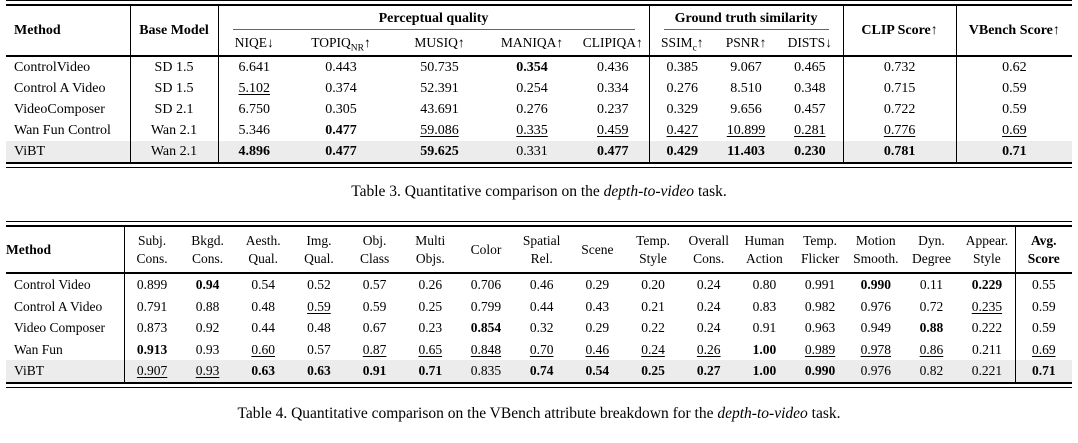 This screenshot has height=443, width=1078. Describe the element at coordinates (439, 43) in the screenshot. I see `col-header-metric: MUSIQ↑` at that location.